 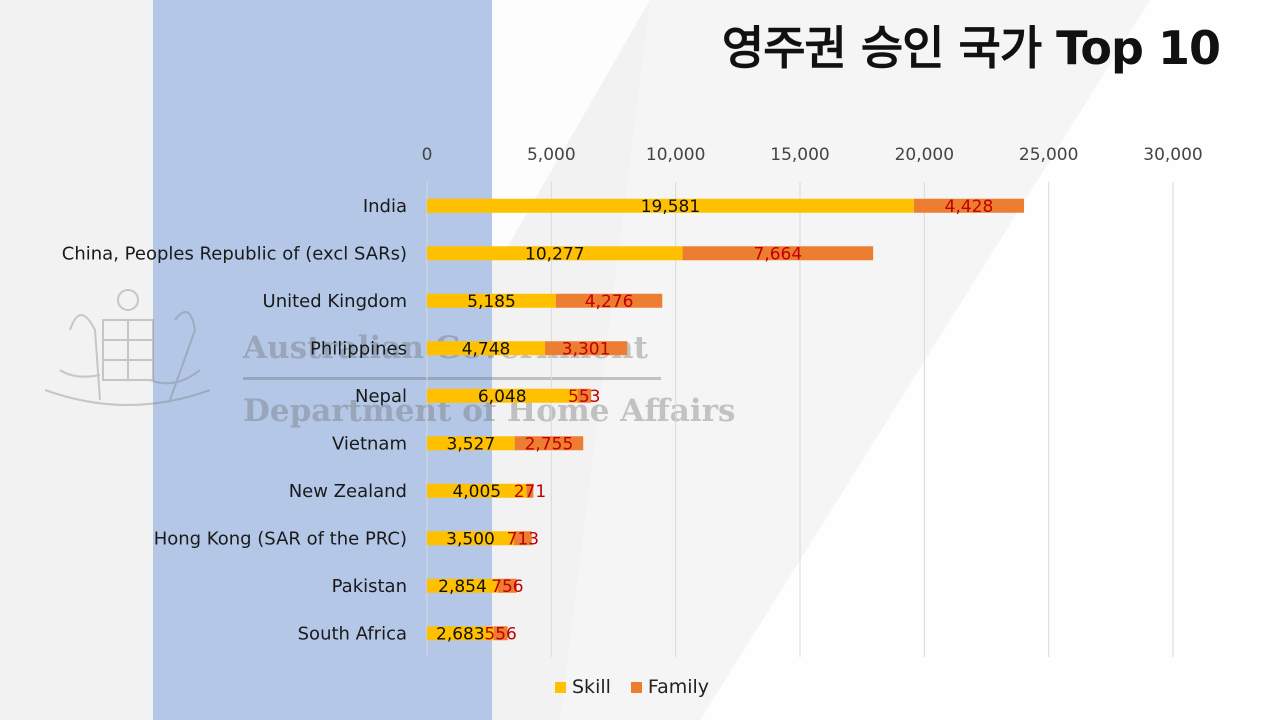 I want to click on data-label-skill: 19,581, so click(x=670, y=207).